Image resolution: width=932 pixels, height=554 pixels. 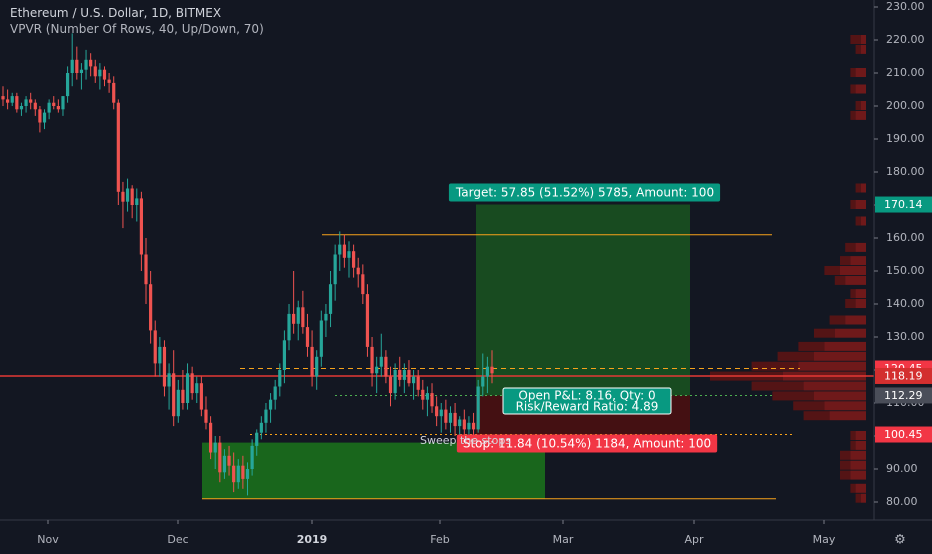 What do you see at coordinates (587, 401) in the screenshot?
I see `pnl-box-bg` at bounding box center [587, 401].